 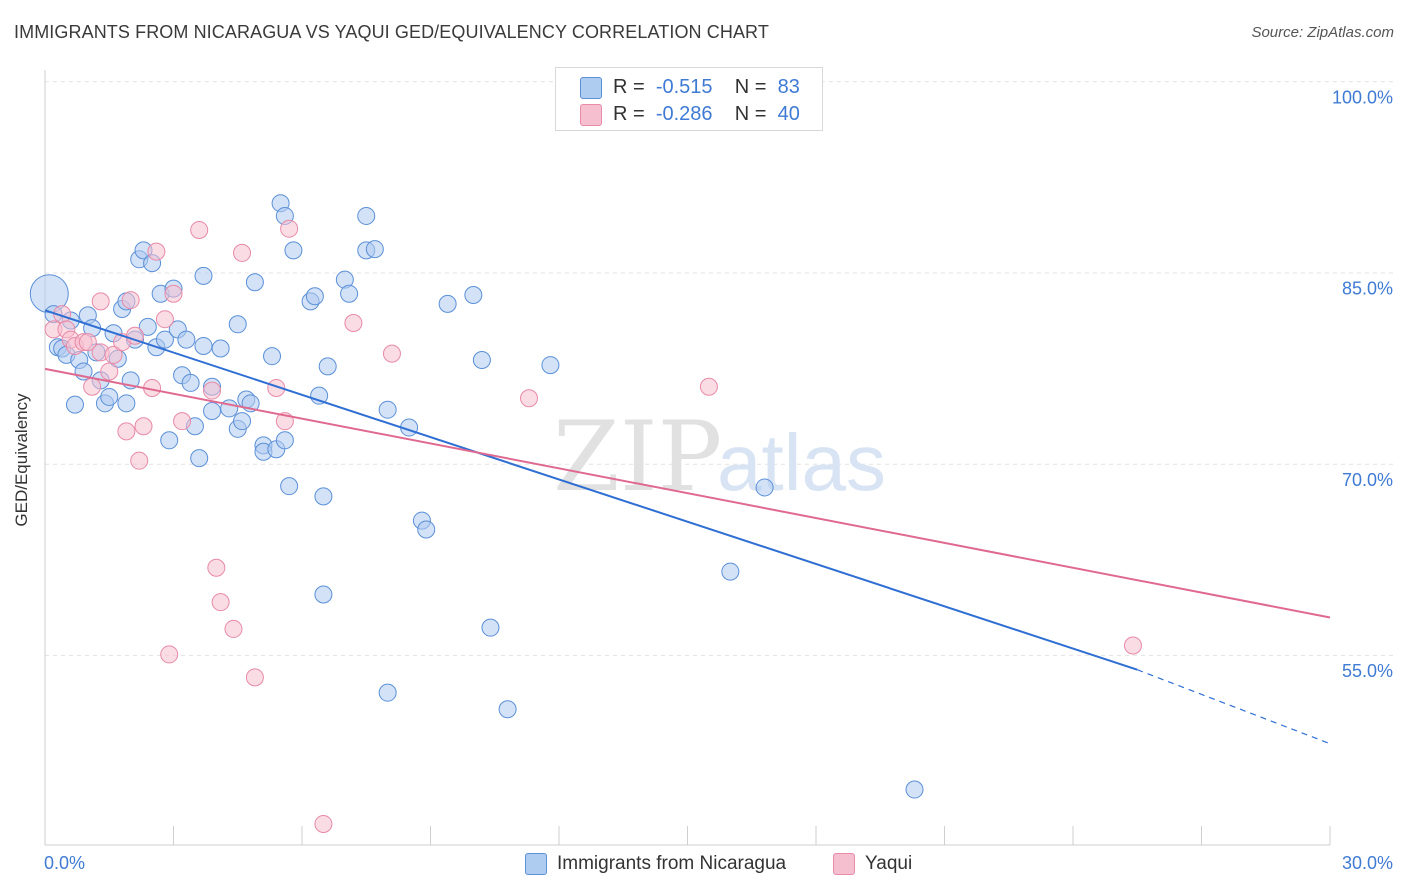 I want to click on y-tick-label: 70.0%, so click(x=1367, y=480).